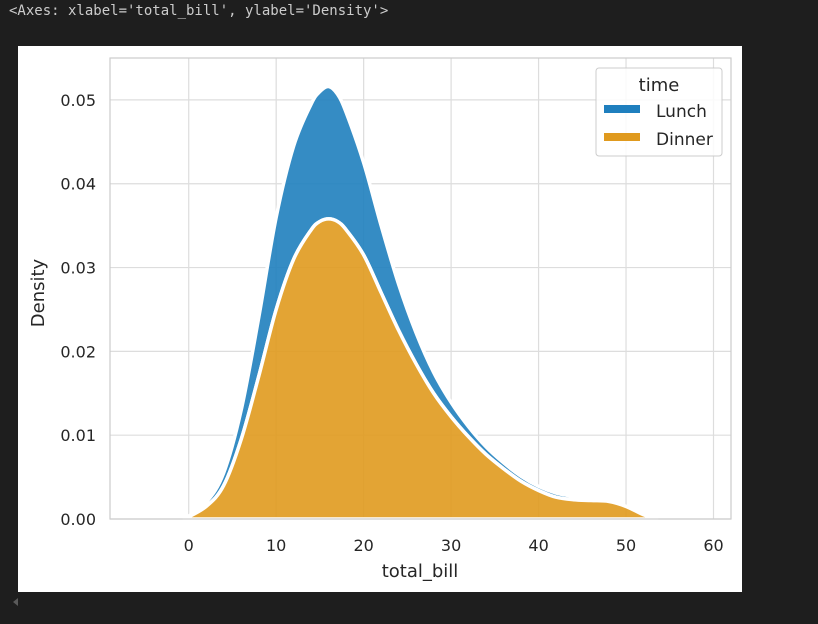 The image size is (818, 624). I want to click on x-tick-labels: 0 10 20 30 40 50 60, so click(454, 545).